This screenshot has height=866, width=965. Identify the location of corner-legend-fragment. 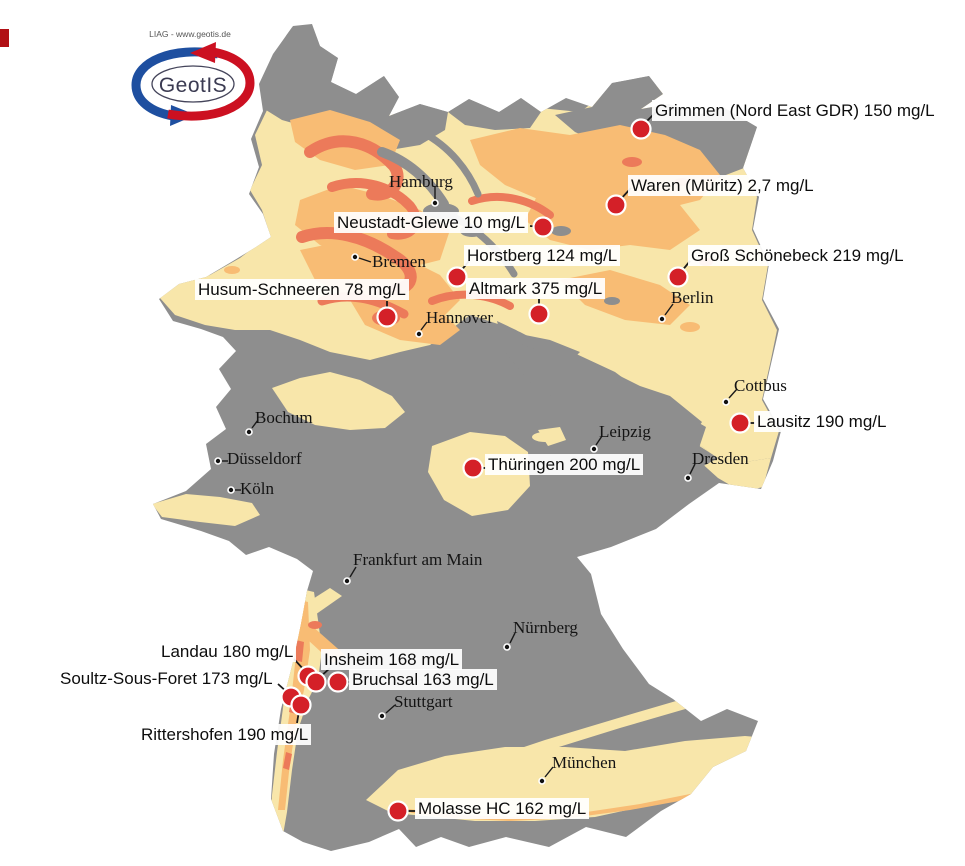
(4, 38).